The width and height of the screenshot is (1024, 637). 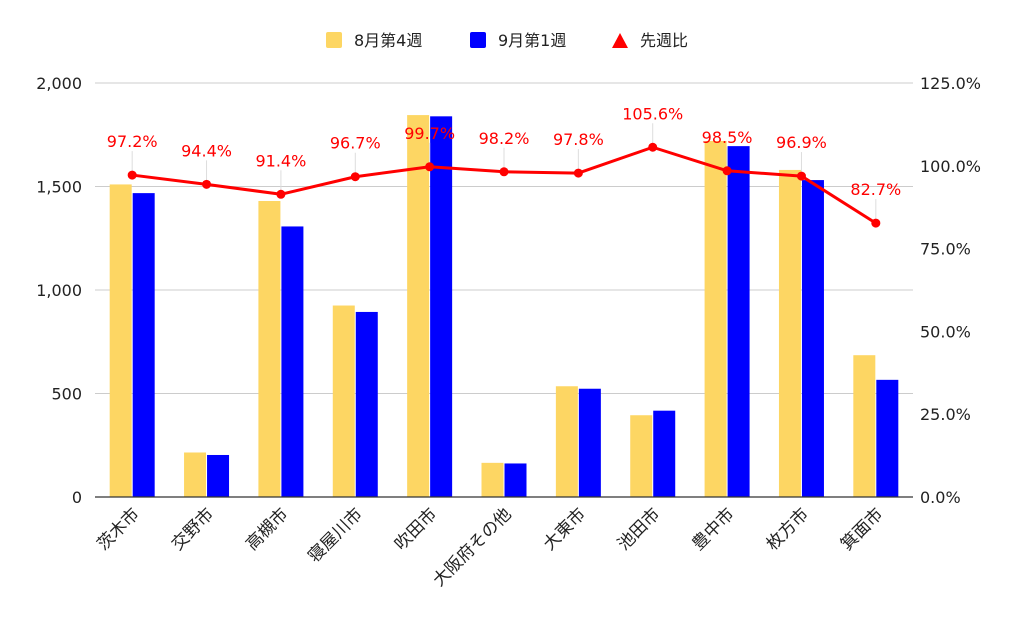 What do you see at coordinates (664, 40) in the screenshot?
I see `legend-label: 先週比` at bounding box center [664, 40].